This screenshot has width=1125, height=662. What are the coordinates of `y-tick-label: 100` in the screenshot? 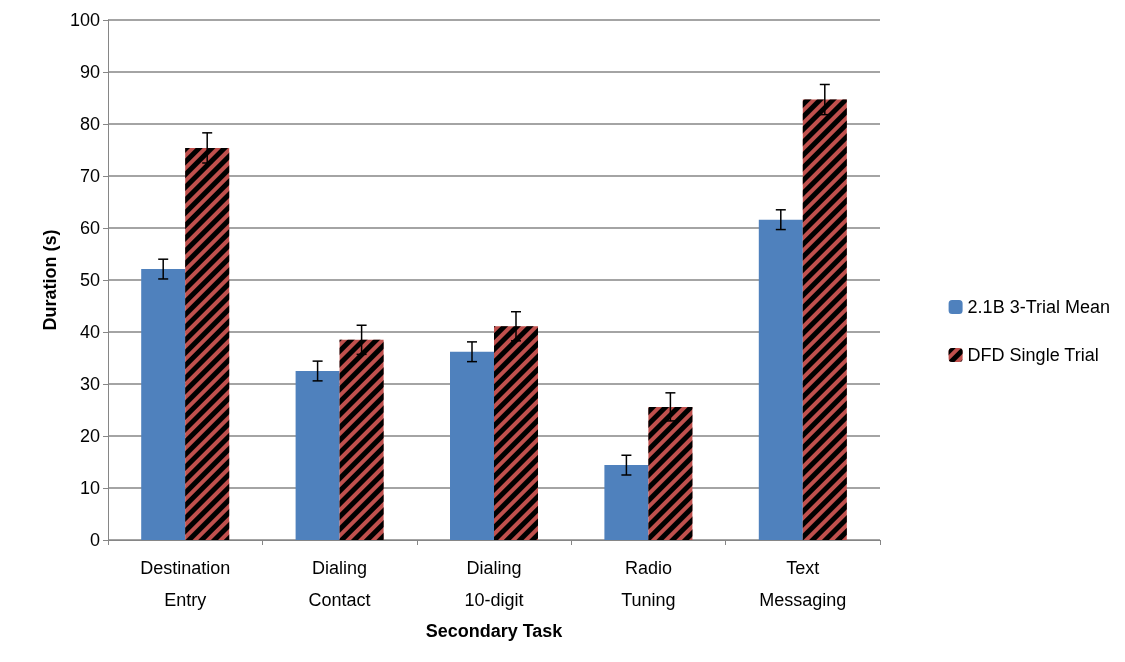 It's located at (84, 20).